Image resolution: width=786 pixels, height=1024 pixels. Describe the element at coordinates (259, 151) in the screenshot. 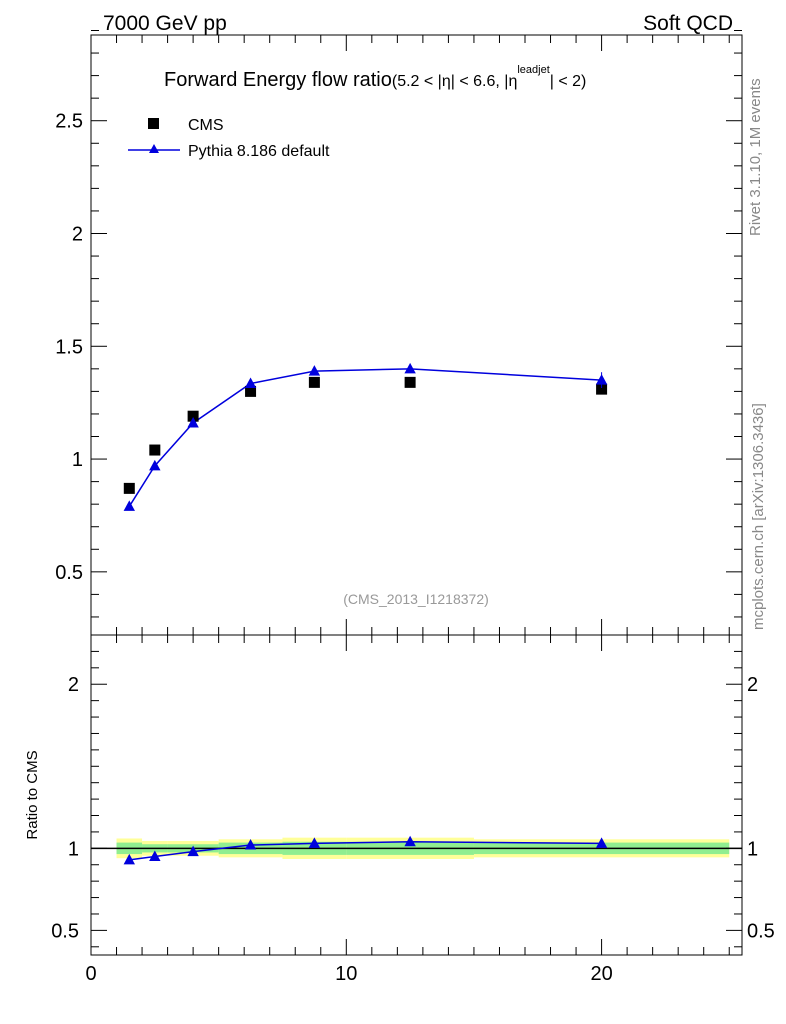

I see `legend-mc-label: Pythia 8.186 default` at that location.